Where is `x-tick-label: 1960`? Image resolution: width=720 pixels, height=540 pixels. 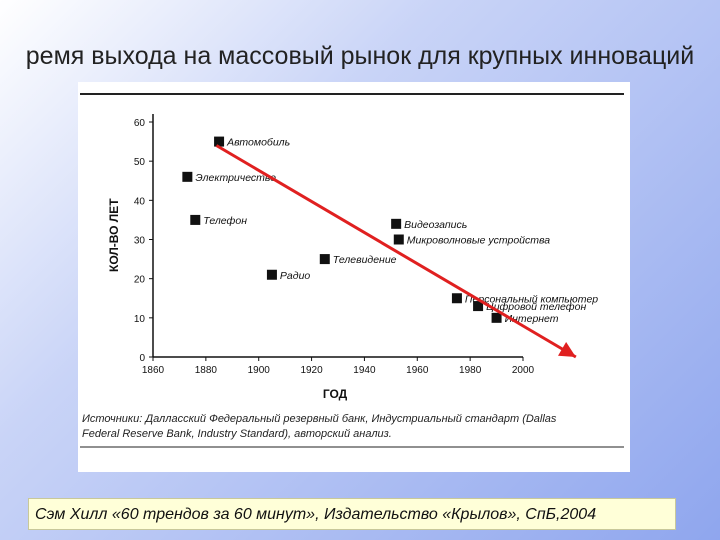
x-tick-label: 1960 is located at coordinates (417, 370).